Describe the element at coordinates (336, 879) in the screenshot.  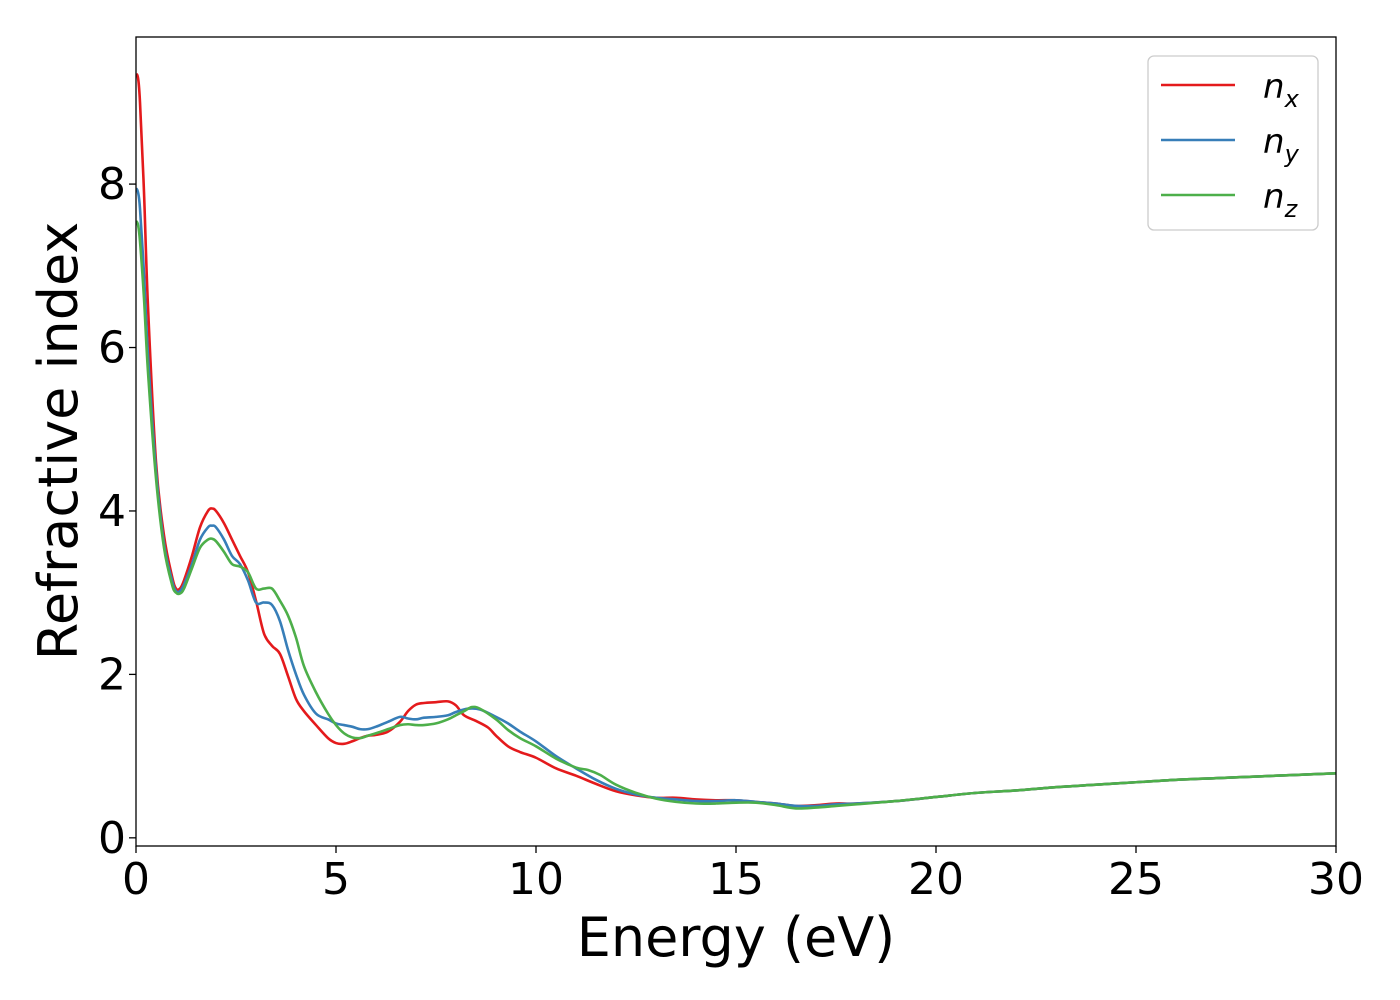
I see `x-tick-label: 5` at that location.